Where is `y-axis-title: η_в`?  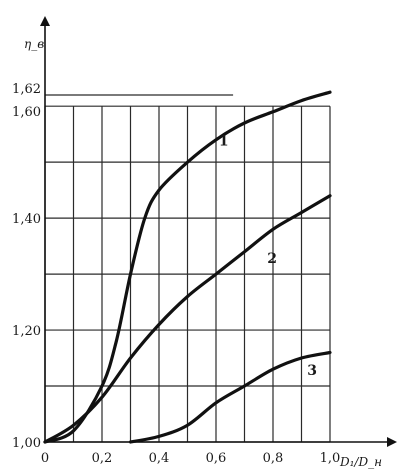 y-axis-title: η_в is located at coordinates (34, 44).